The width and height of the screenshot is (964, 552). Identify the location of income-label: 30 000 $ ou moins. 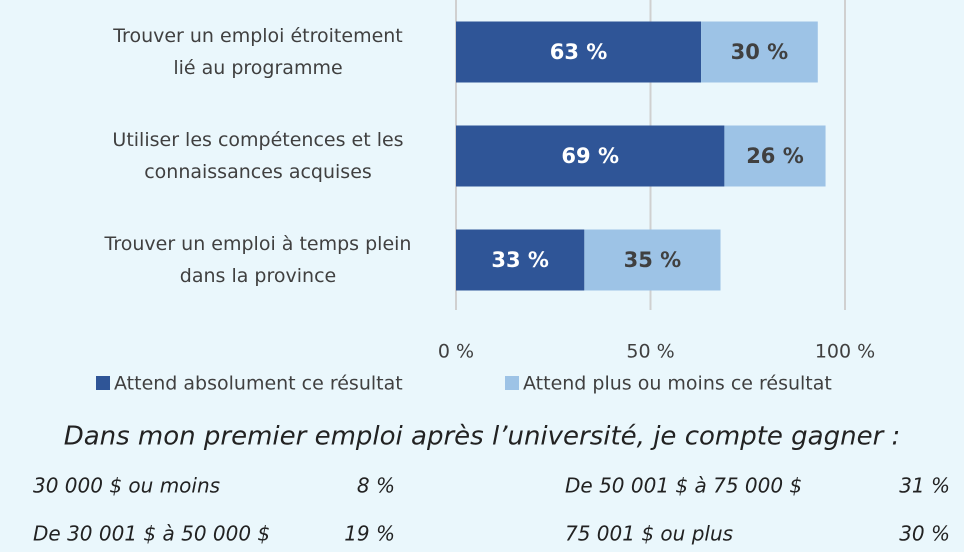
(126, 486).